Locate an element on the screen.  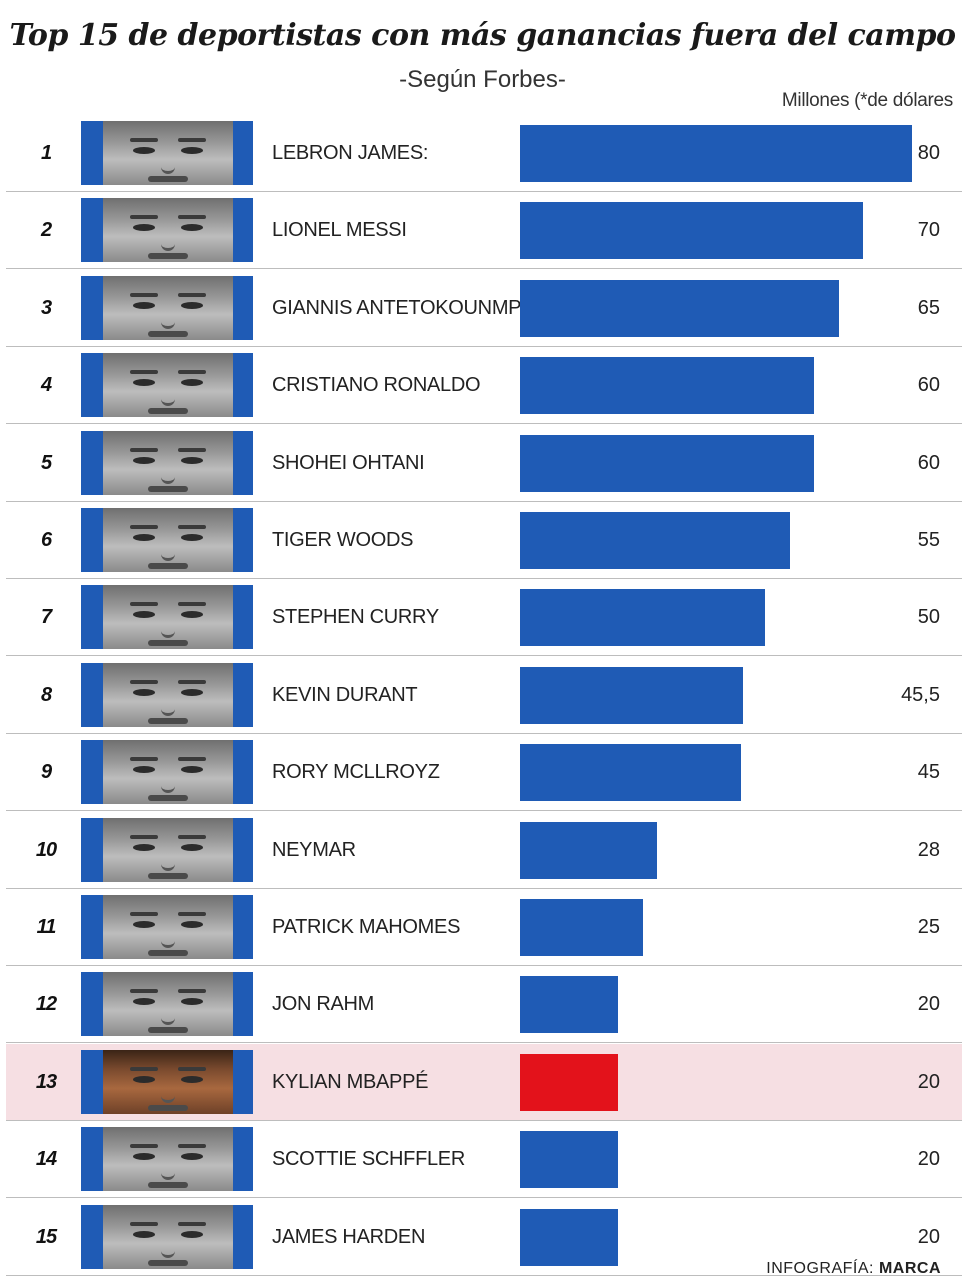
value-label: 65 is located at coordinates (928, 307).